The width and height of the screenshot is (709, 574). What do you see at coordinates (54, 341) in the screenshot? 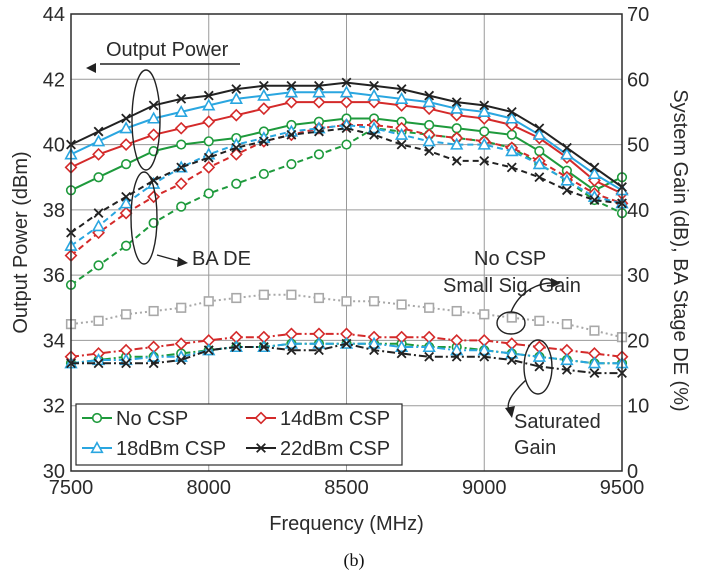
I see `y-left-tick-label: 34` at bounding box center [54, 341].